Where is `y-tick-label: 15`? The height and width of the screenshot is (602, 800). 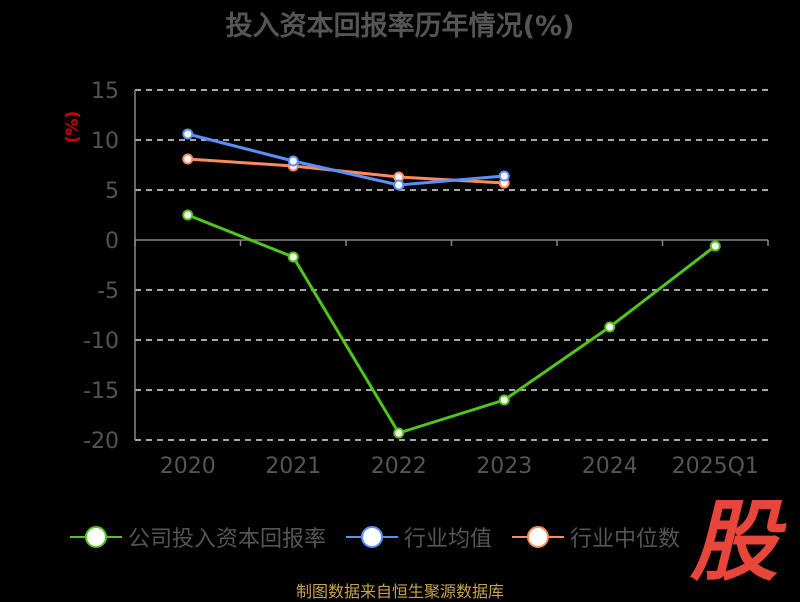
y-tick-label: 15 is located at coordinates (105, 91).